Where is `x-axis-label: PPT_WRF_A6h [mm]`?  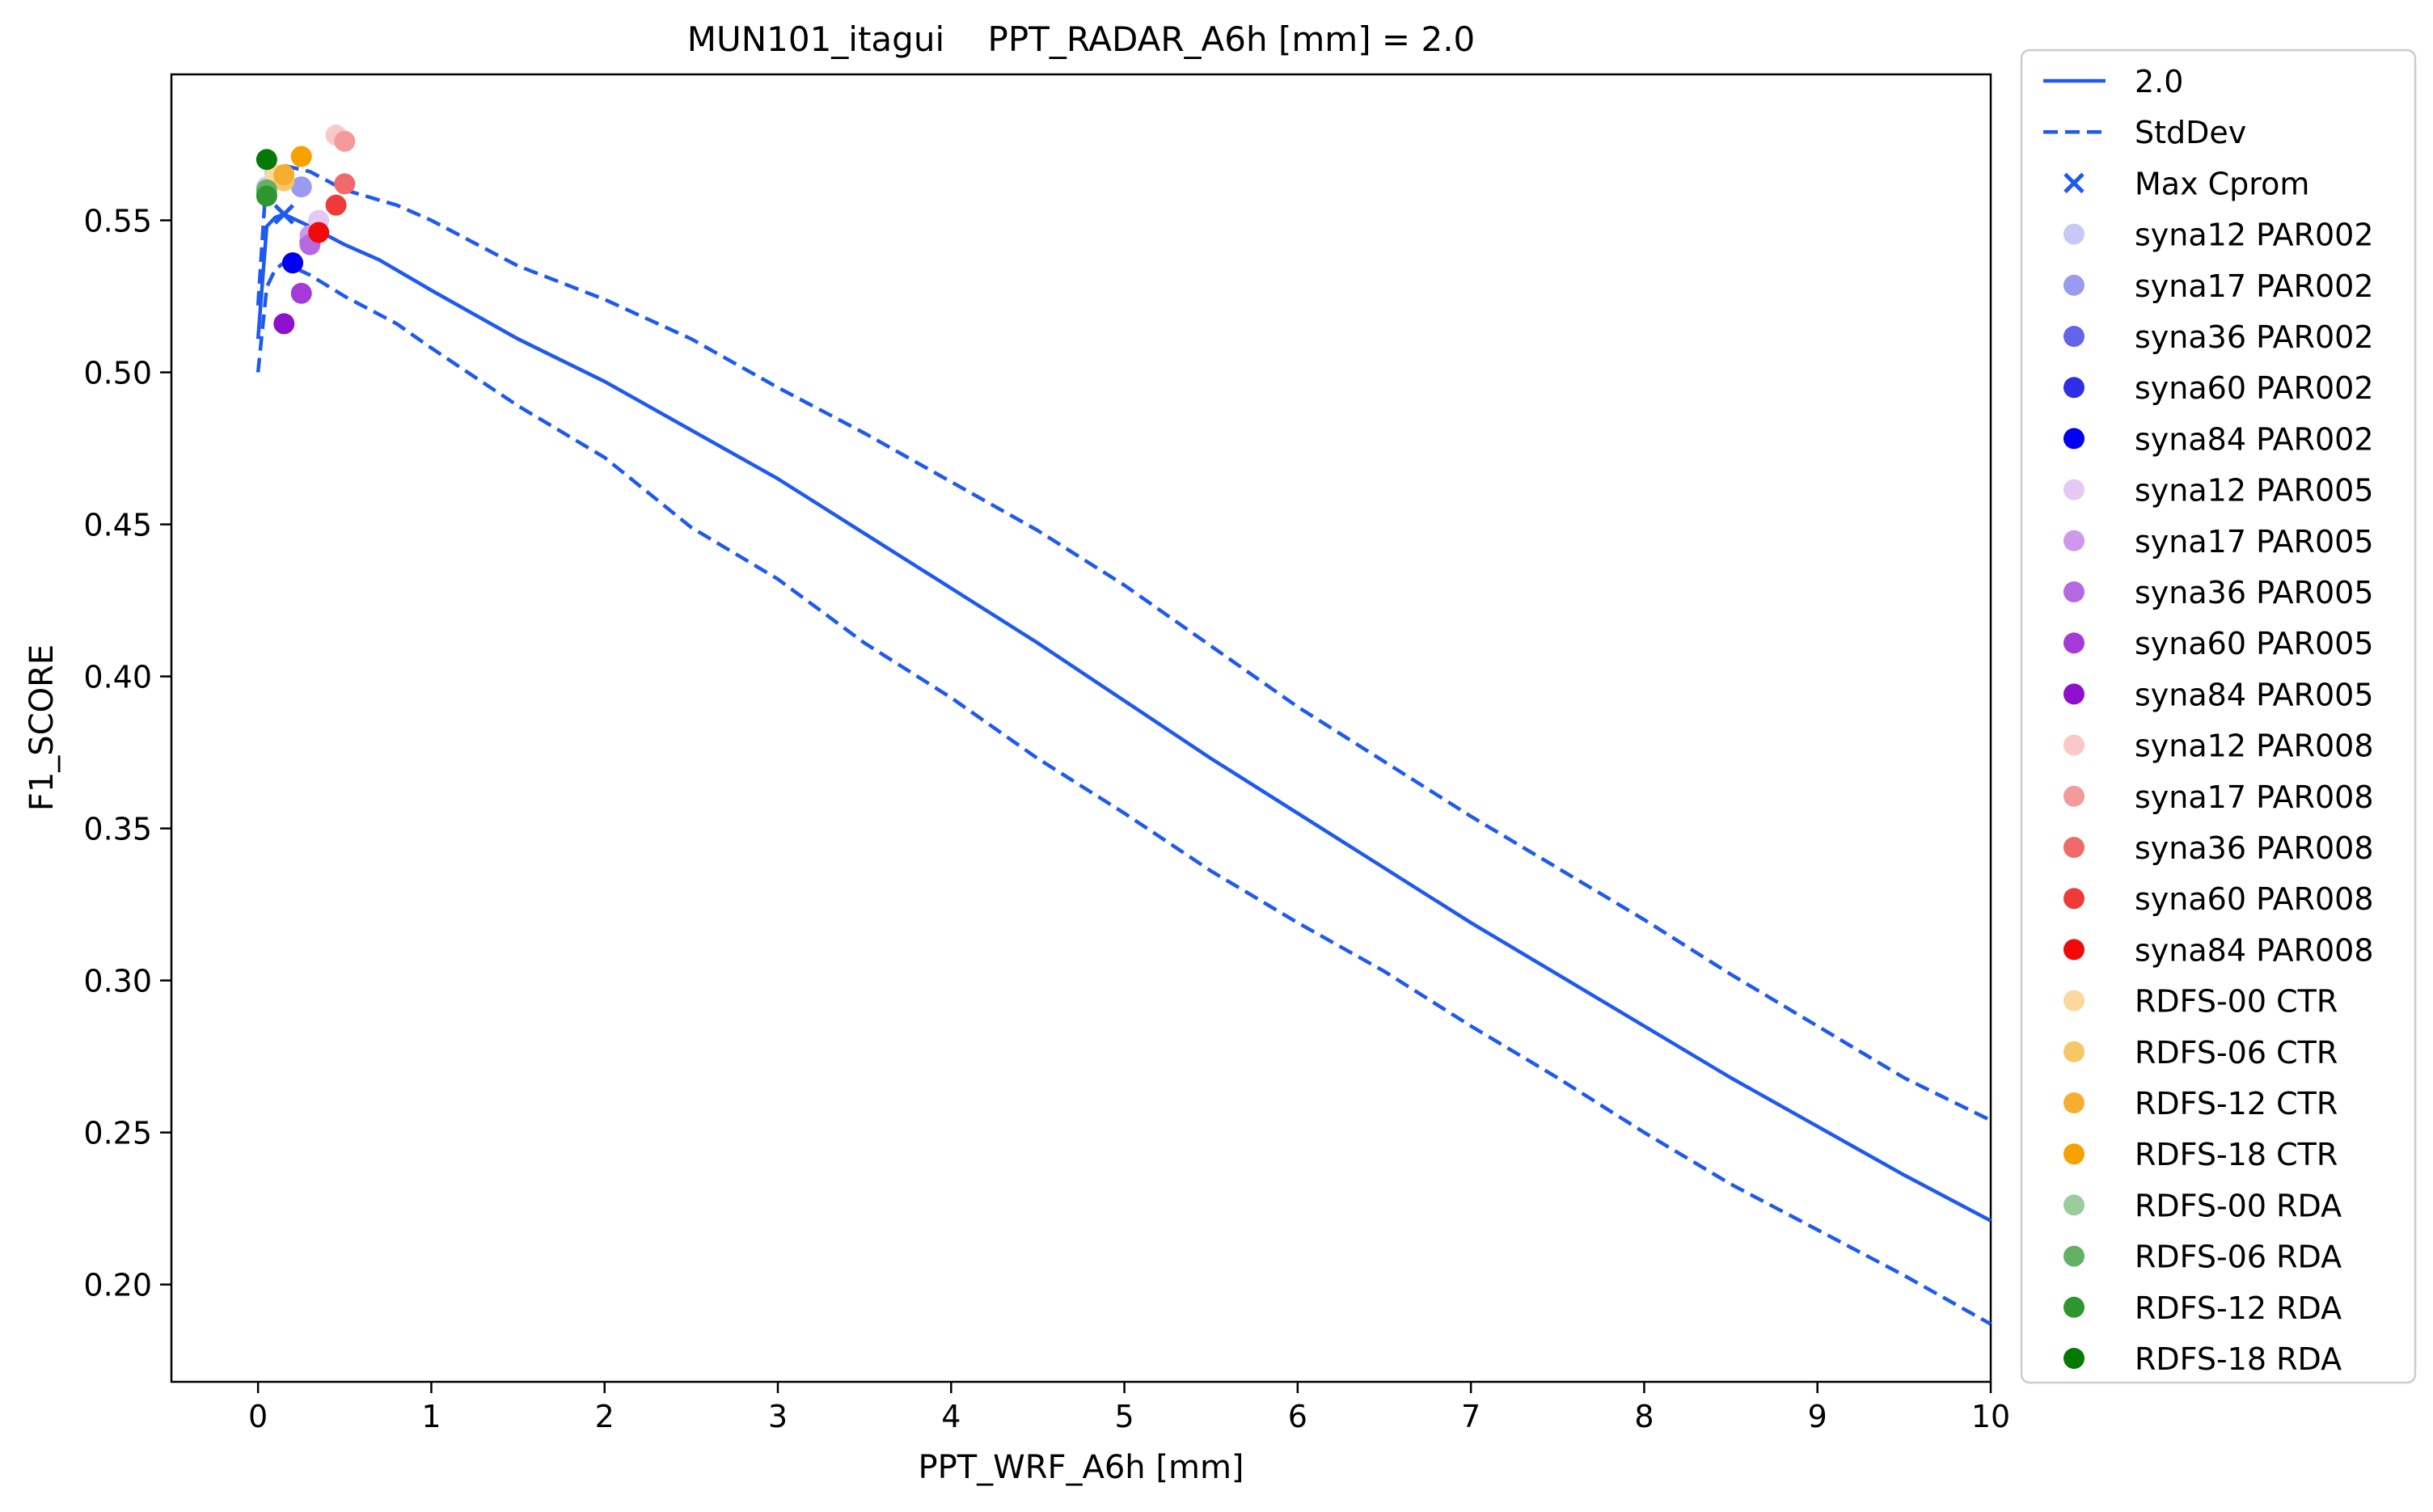
x-axis-label: PPT_WRF_A6h [mm] is located at coordinates (1081, 1467).